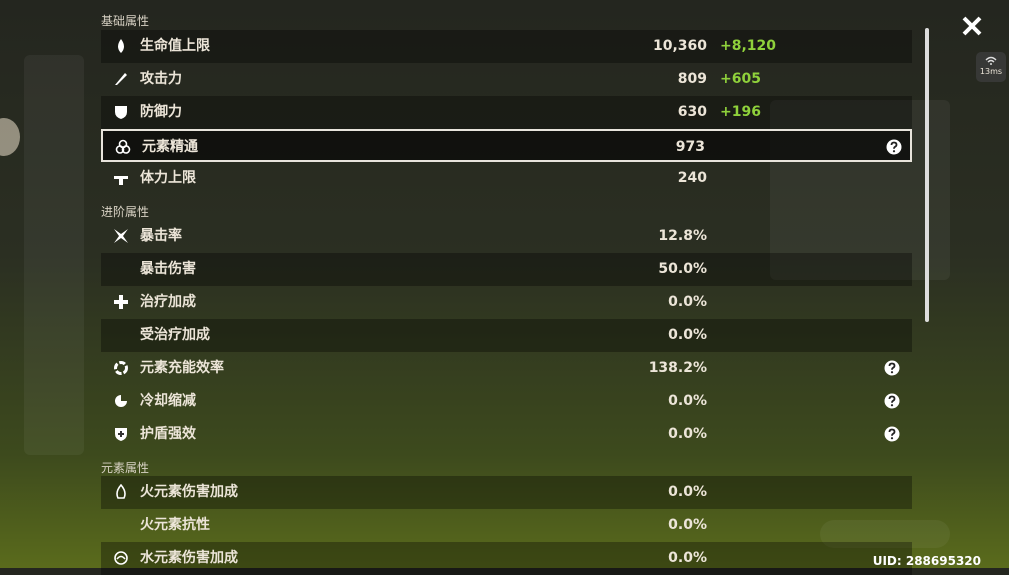  I want to click on bg-avatar, so click(10, 137).